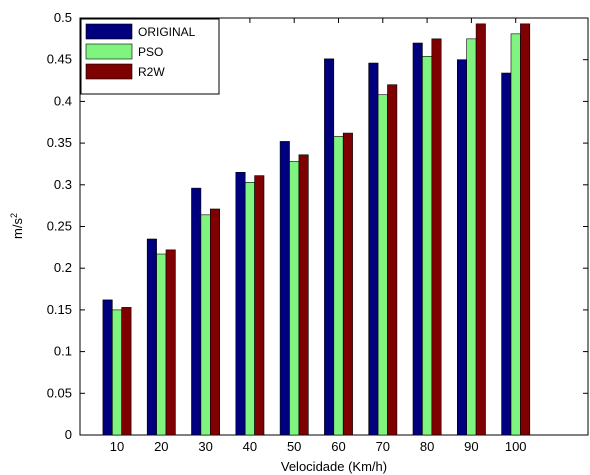  I want to click on x-tick-label: 20, so click(161, 446).